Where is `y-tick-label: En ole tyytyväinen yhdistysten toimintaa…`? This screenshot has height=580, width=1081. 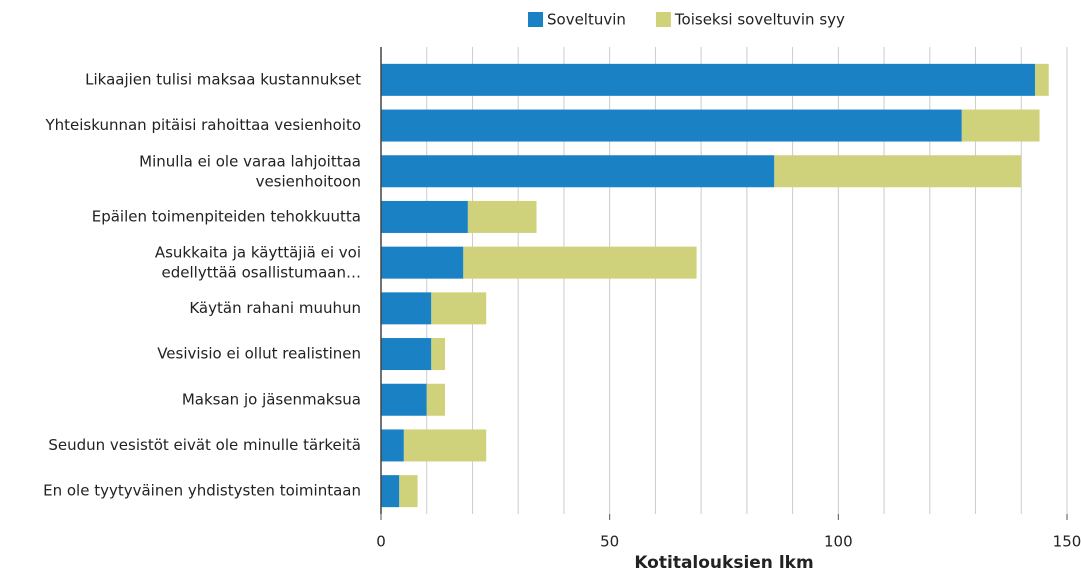
y-tick-label: En ole tyytyväinen yhdistysten toimintaa… is located at coordinates (202, 491).